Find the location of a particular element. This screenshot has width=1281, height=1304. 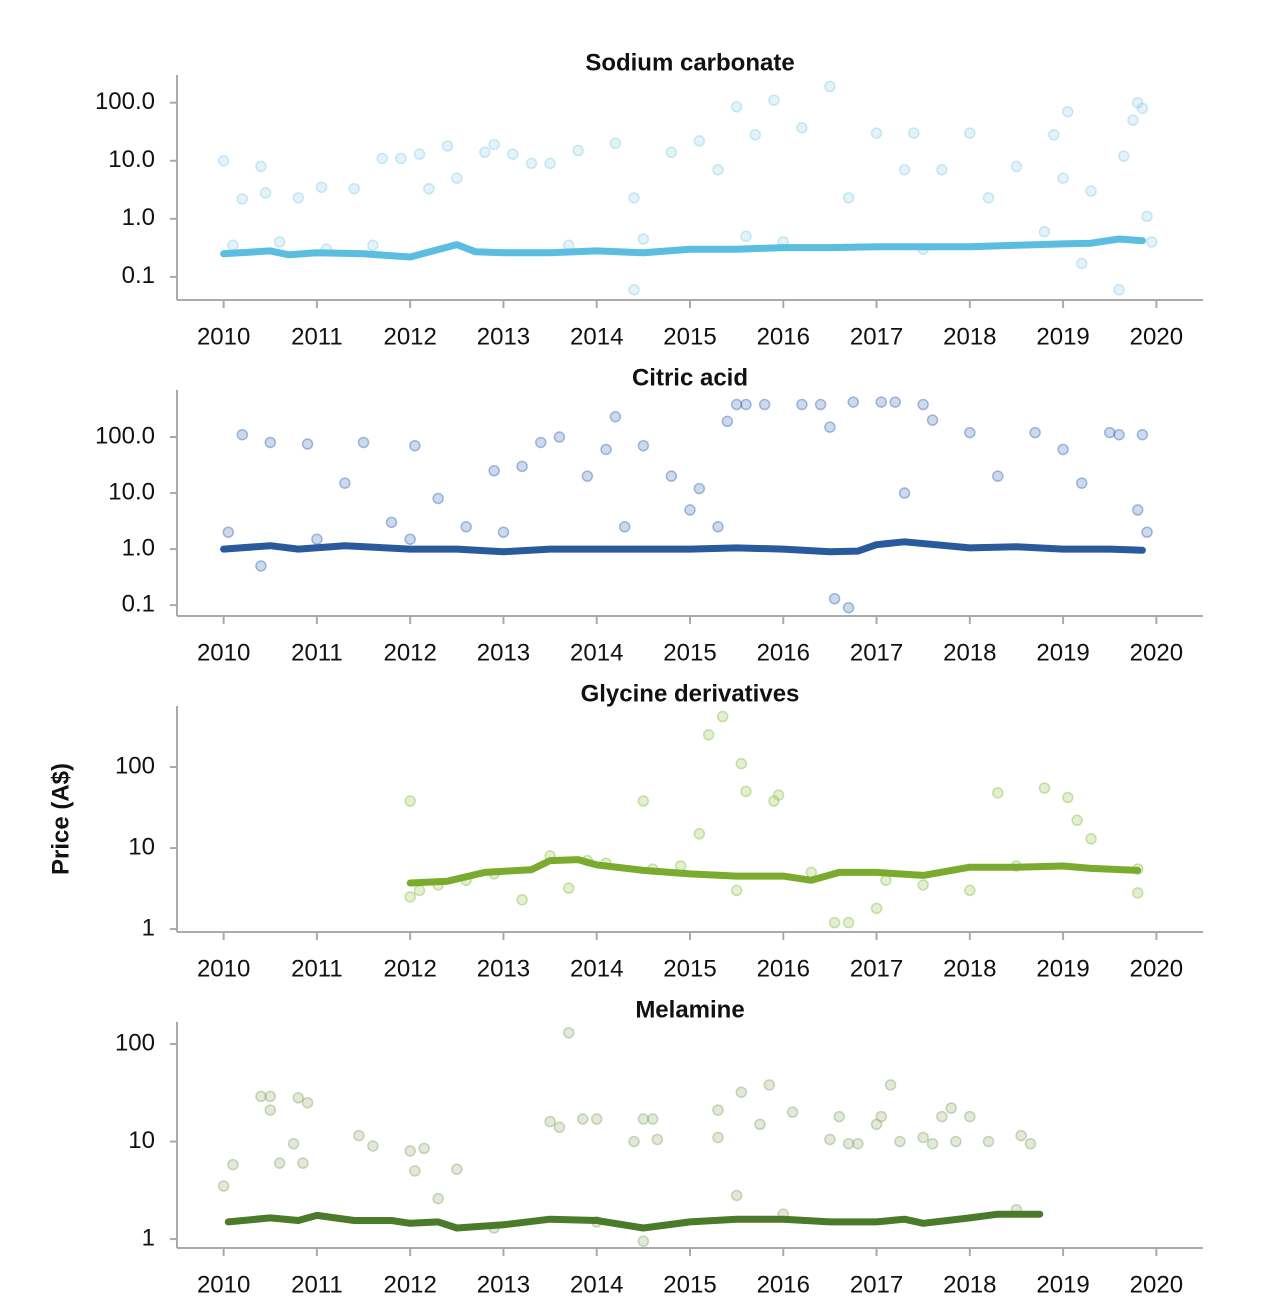

y-tick-label: 1 is located at coordinates (148, 927).